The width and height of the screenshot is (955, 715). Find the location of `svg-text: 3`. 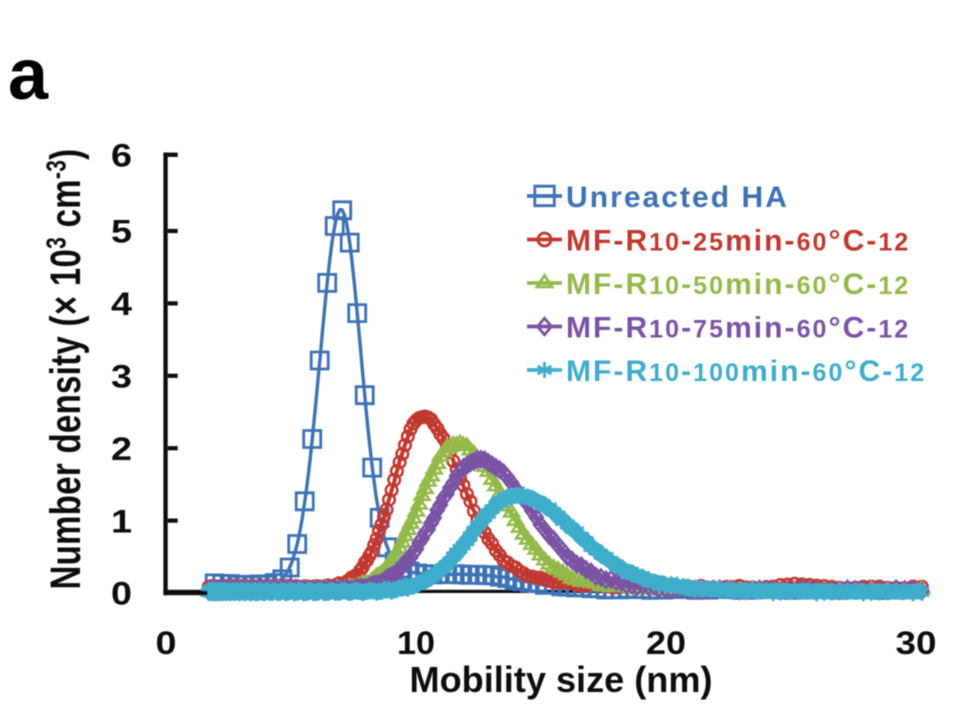

svg-text: 3 is located at coordinates (121, 377).